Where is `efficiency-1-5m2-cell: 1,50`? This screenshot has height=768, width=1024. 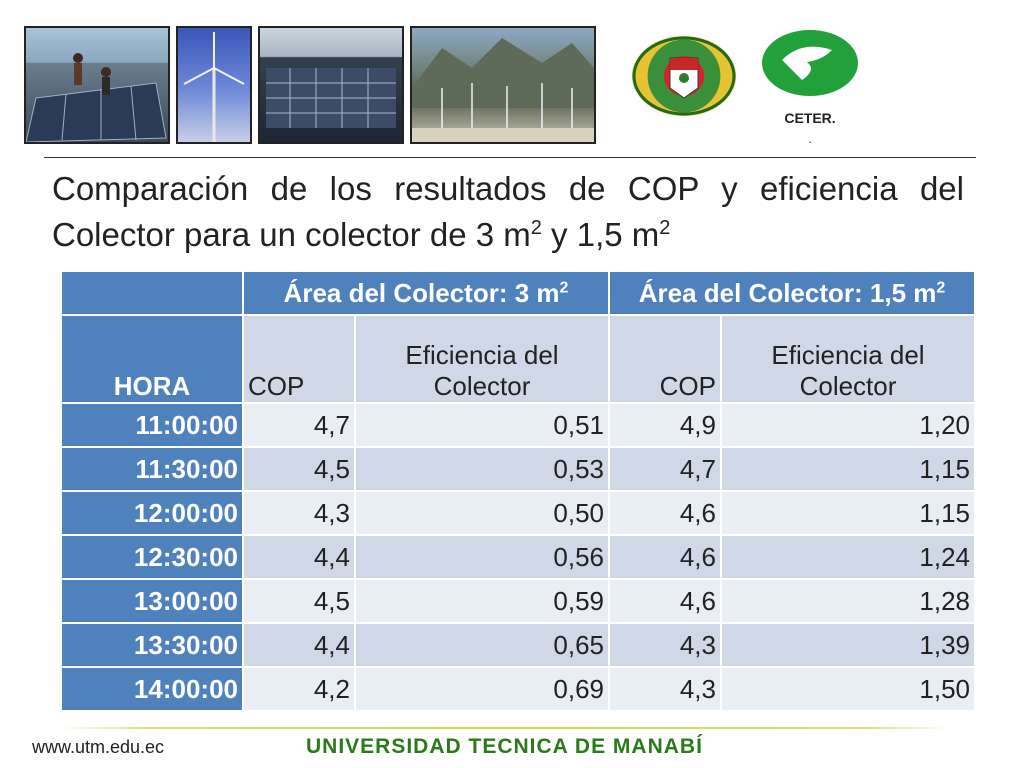
efficiency-1-5m2-cell: 1,50 is located at coordinates (848, 689).